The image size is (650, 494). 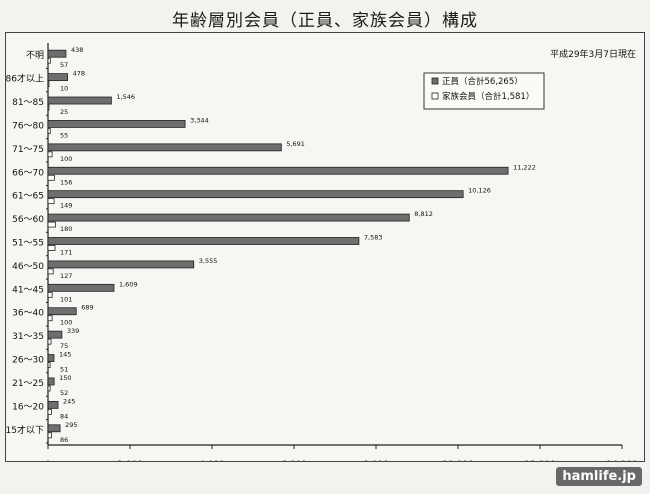 I want to click on bar-label-family-member: 55, so click(x=64, y=135).